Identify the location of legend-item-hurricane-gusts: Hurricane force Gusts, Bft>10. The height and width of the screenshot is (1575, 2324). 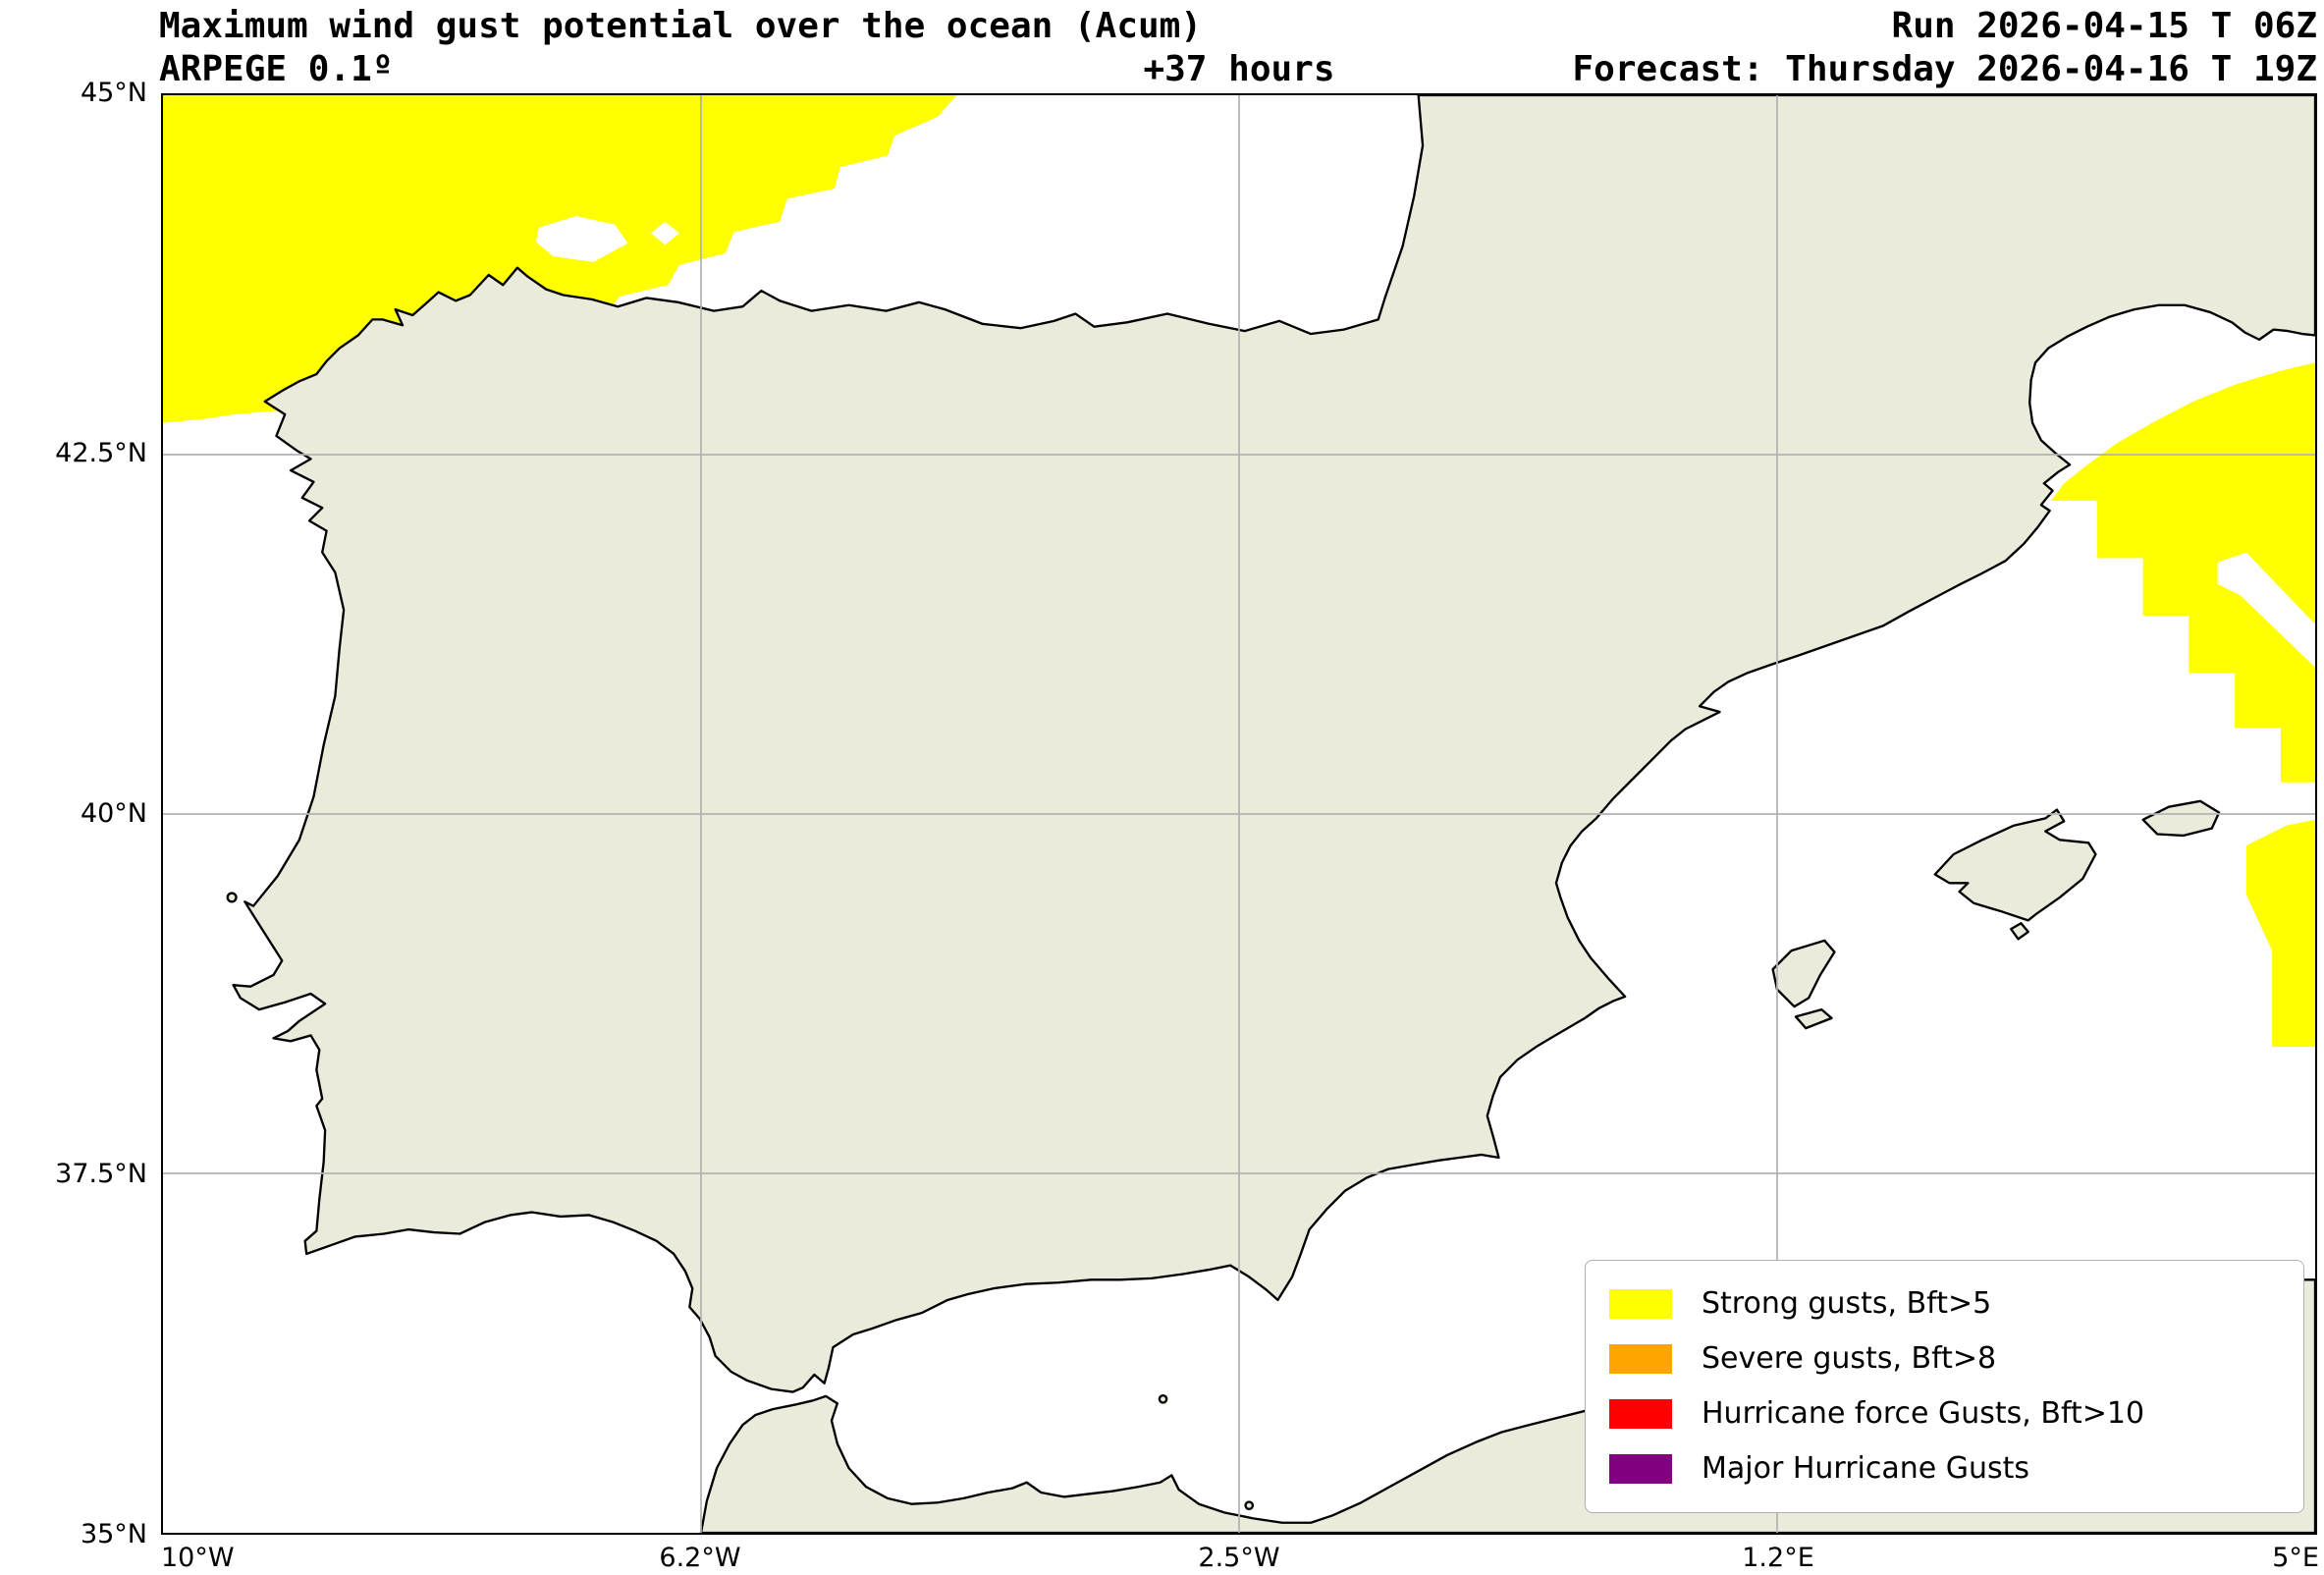
(1944, 1413).